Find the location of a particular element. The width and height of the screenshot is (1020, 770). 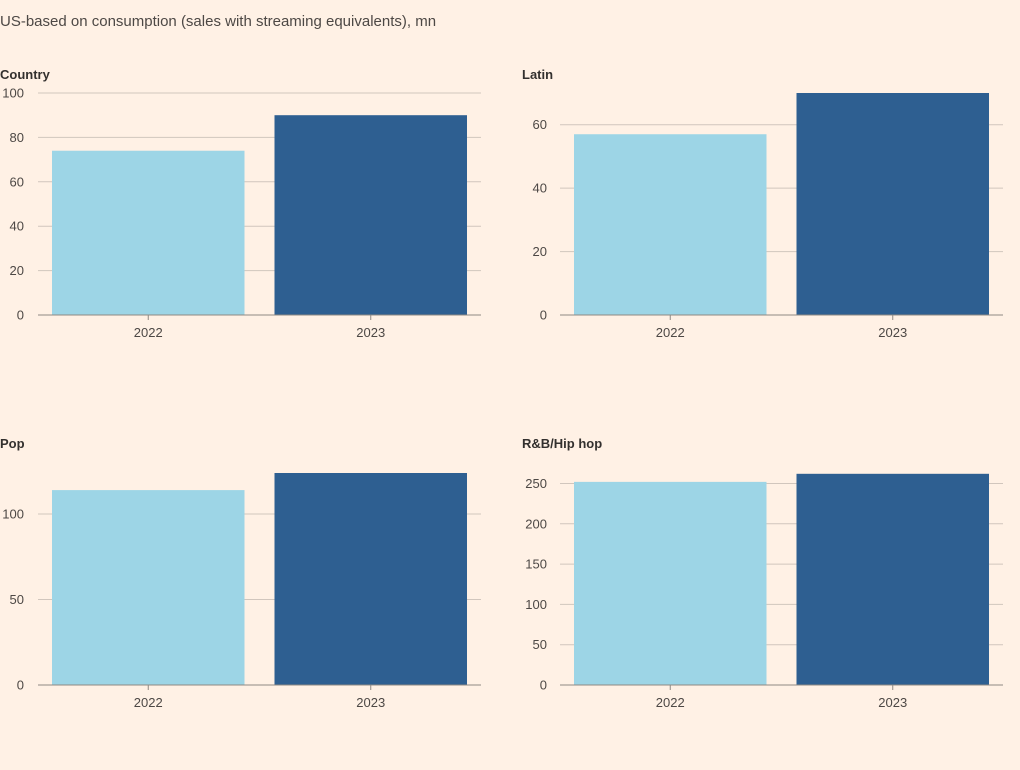

latin-ytick-label: 40 is located at coordinates (540, 188).